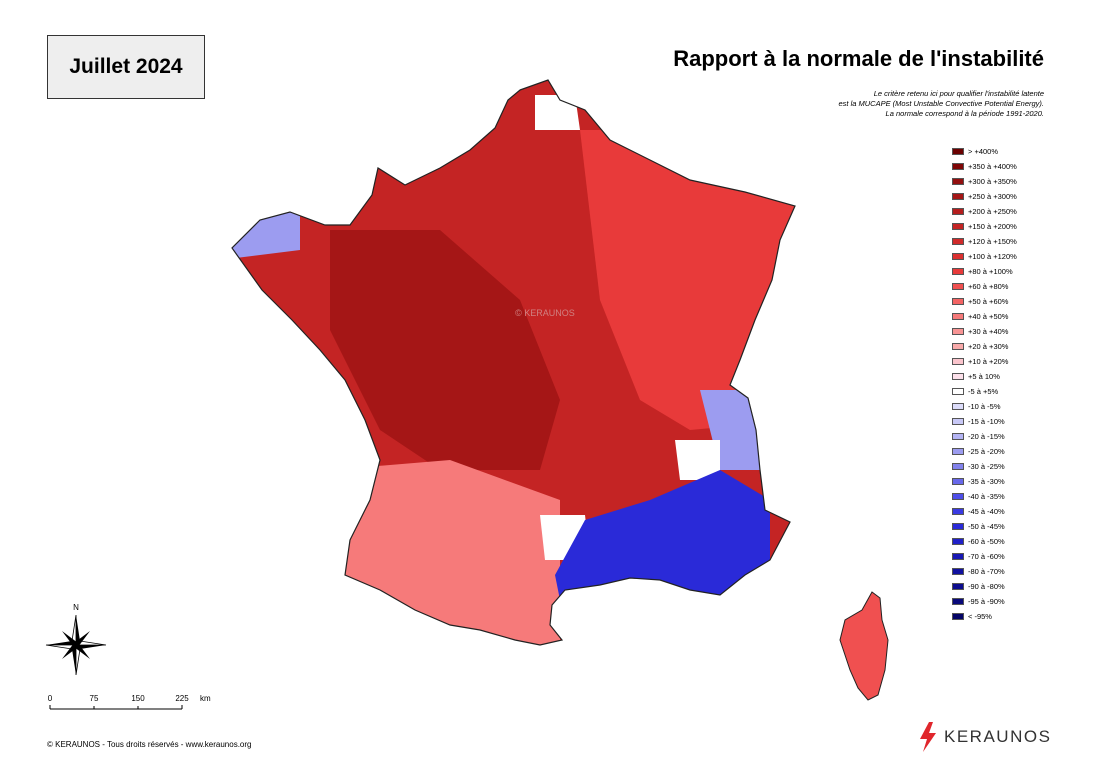 This screenshot has height=777, width=1099. I want to click on legend-item: -70 à -60%, so click(984, 556).